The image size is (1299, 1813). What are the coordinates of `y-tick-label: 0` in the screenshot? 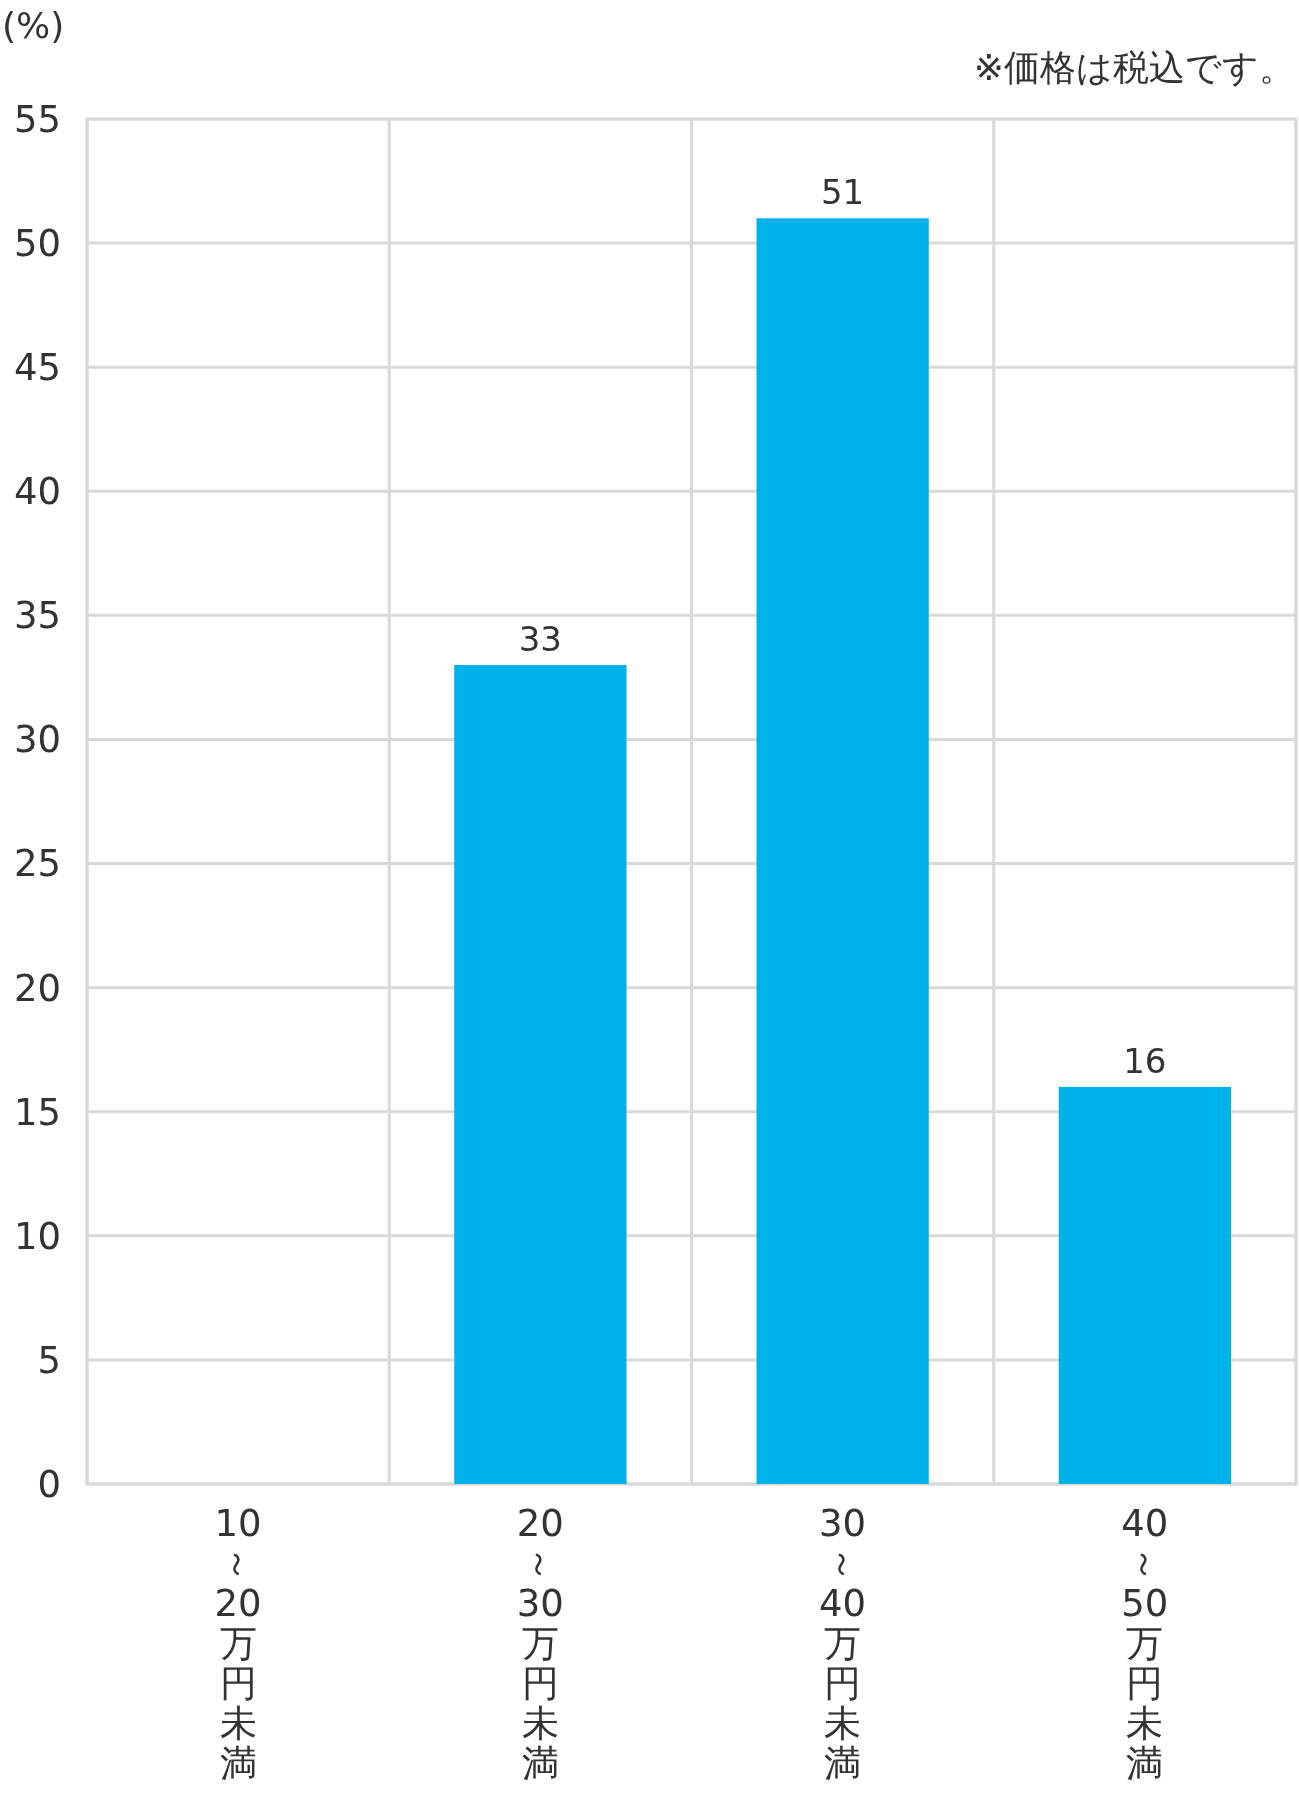 It's located at (49, 1484).